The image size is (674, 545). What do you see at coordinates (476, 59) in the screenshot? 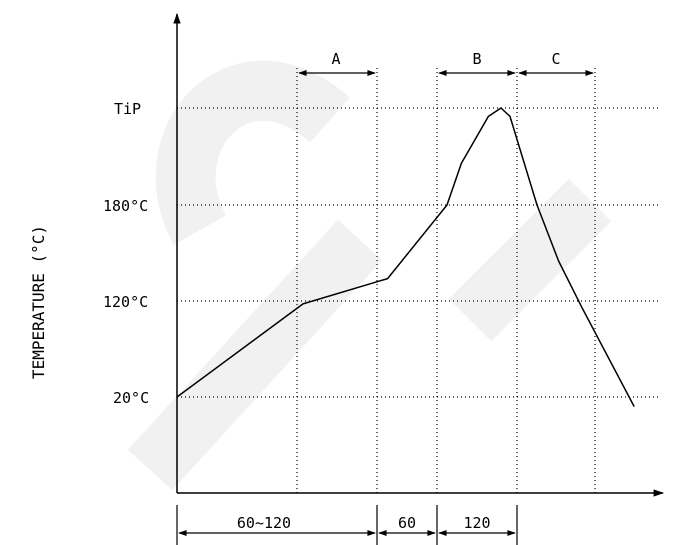
I see `zone-label-b: B` at bounding box center [476, 59].